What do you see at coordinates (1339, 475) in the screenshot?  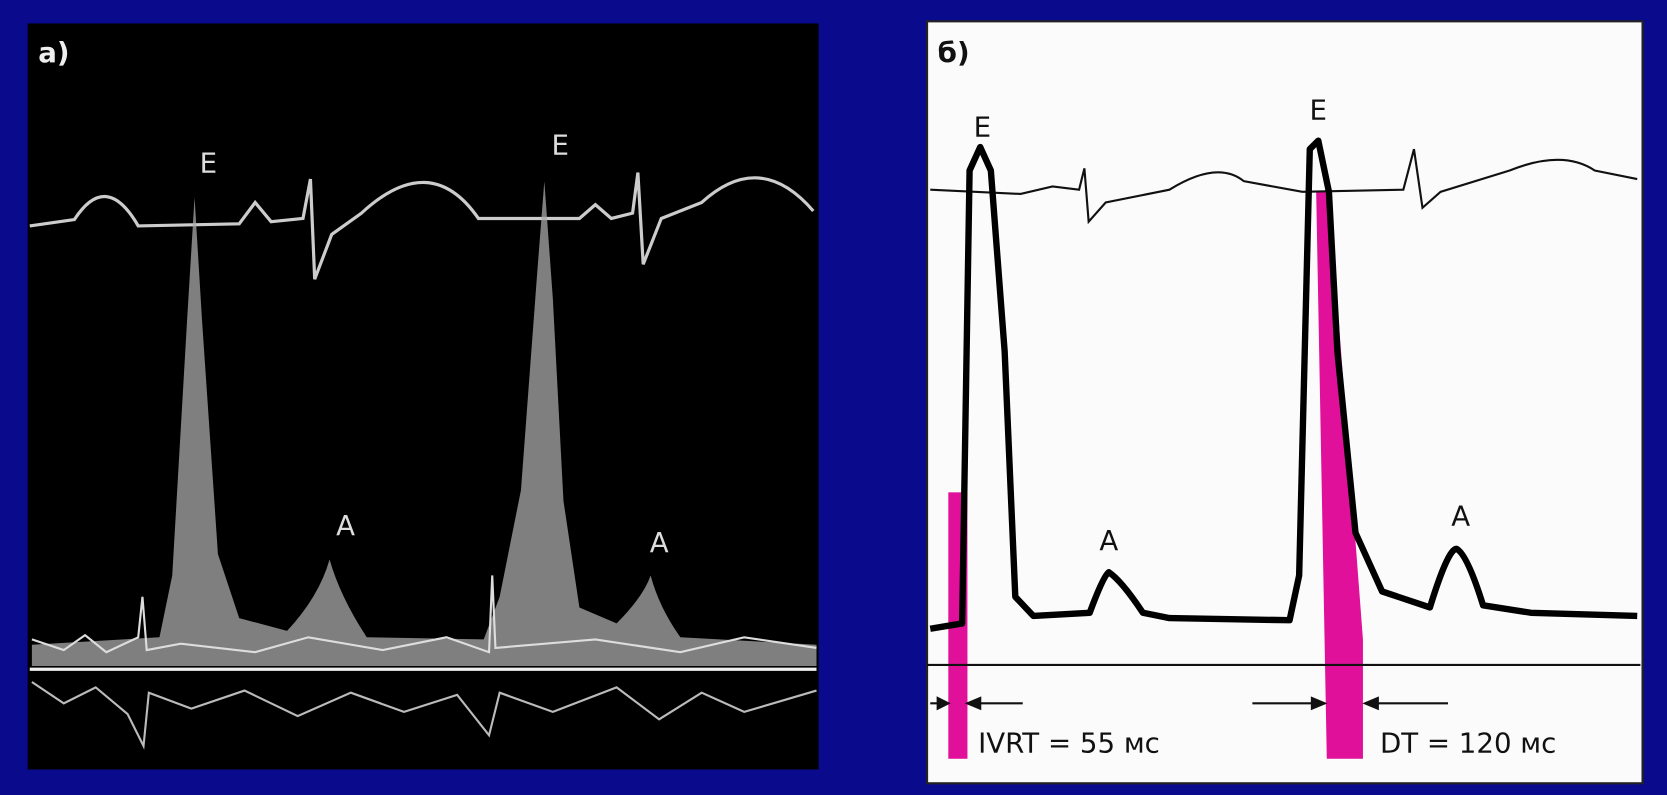 I see `dt-marker` at bounding box center [1339, 475].